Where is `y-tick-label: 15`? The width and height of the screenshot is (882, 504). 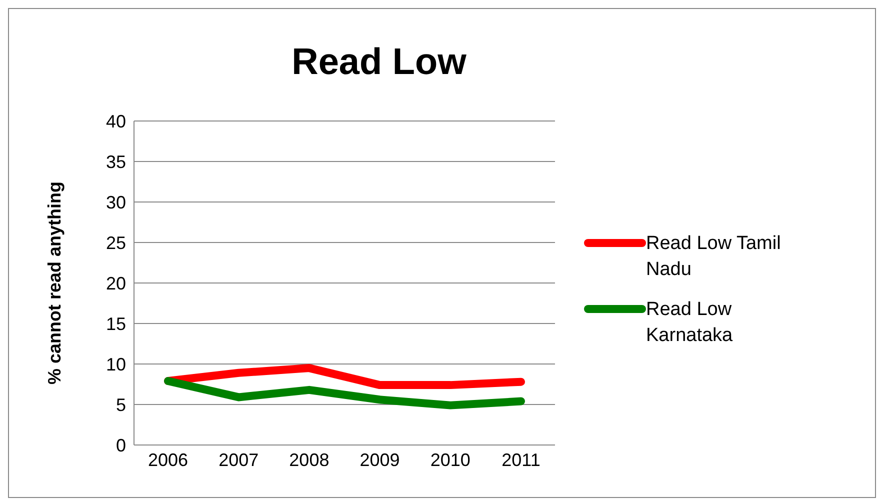
y-tick-label: 15 is located at coordinates (116, 324).